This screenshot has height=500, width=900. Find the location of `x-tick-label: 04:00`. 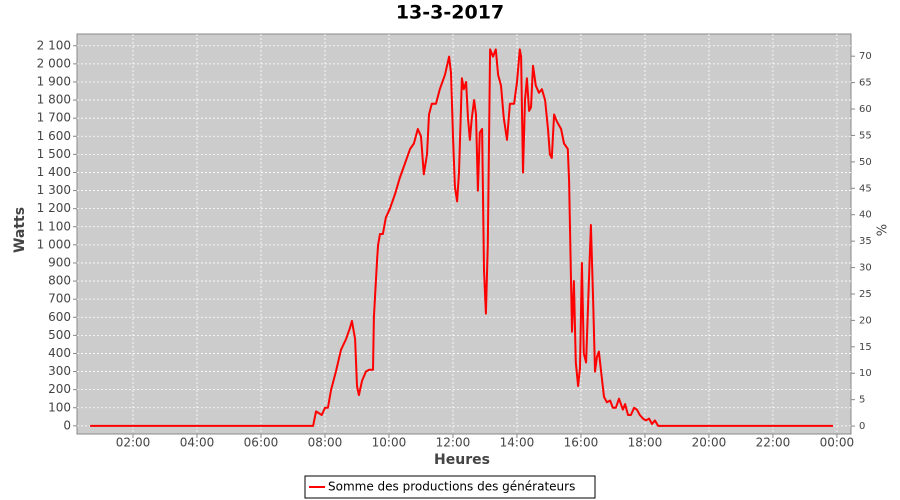

x-tick-label: 04:00 is located at coordinates (197, 443).